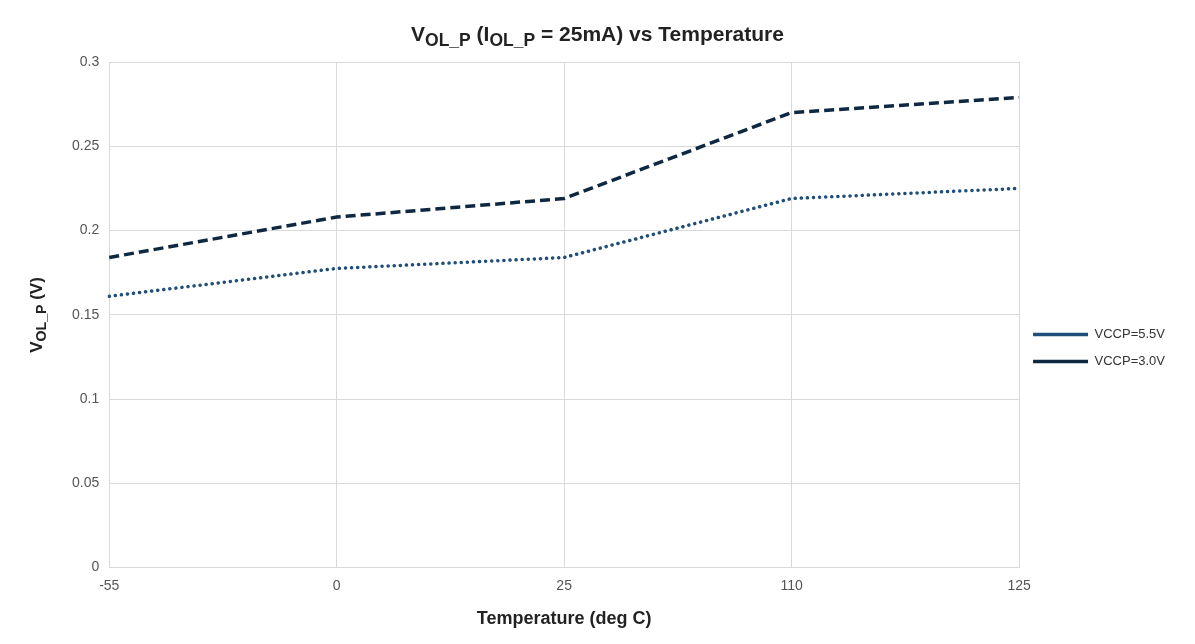 The width and height of the screenshot is (1195, 644). I want to click on y-tick-label: 0, so click(95, 566).